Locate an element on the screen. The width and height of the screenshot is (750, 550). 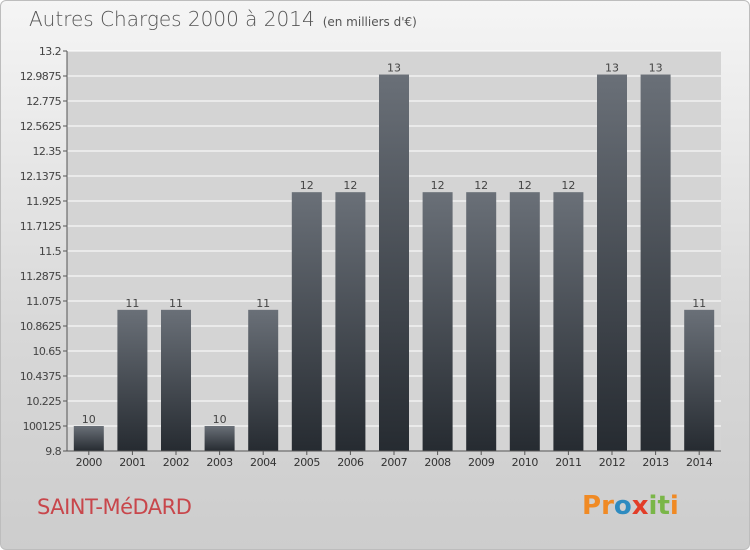
logo-letter: x is located at coordinates (640, 506).